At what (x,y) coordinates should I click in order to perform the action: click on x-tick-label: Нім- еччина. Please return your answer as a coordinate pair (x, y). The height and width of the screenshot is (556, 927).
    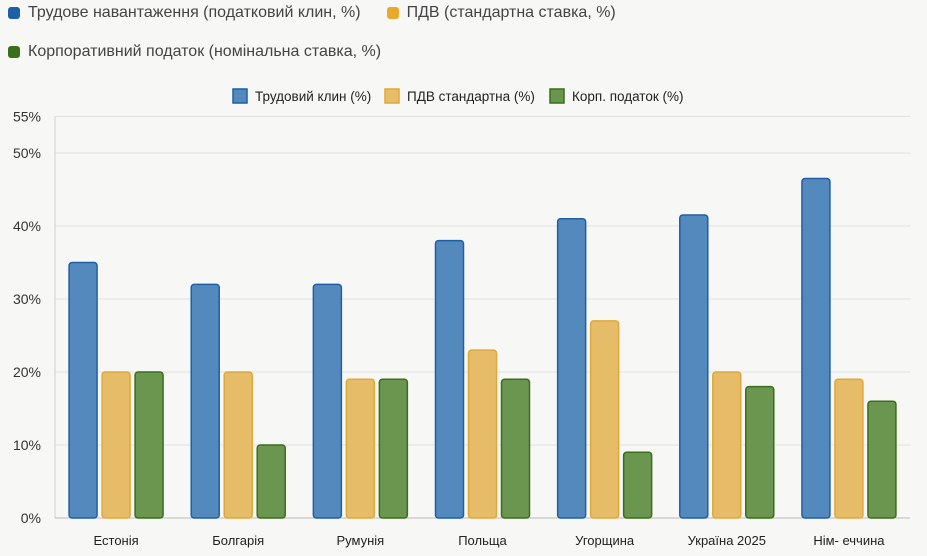
    Looking at the image, I should click on (849, 540).